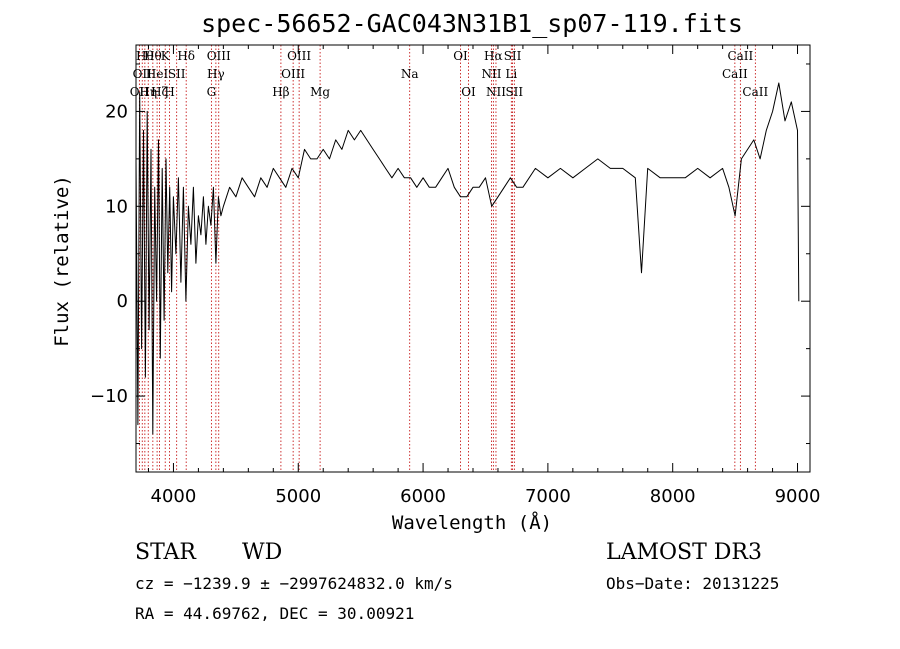 The width and height of the screenshot is (900, 649). What do you see at coordinates (673, 496) in the screenshot?
I see `x-tick-label: 8000` at bounding box center [673, 496].